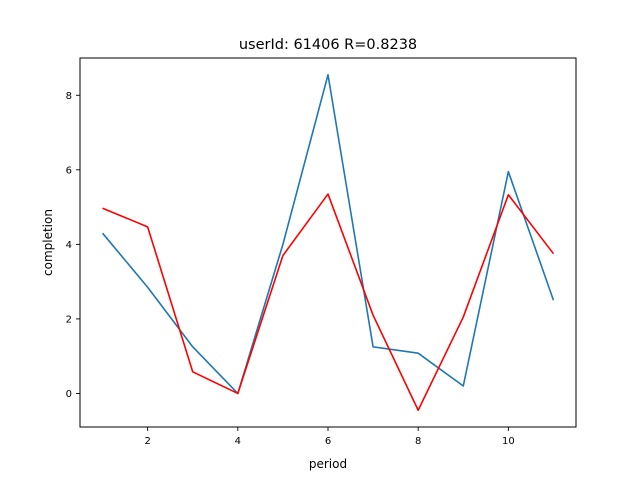  Describe the element at coordinates (238, 441) in the screenshot. I see `x-tick-label: 4` at that location.